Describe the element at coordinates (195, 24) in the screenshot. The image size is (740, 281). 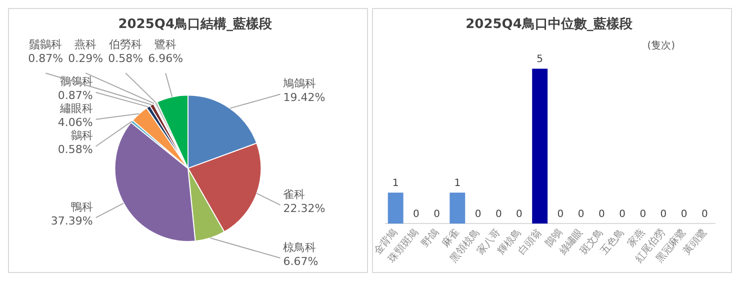
I see `chart-title: 2025Q4鳥口結構_藍樣段` at that location.